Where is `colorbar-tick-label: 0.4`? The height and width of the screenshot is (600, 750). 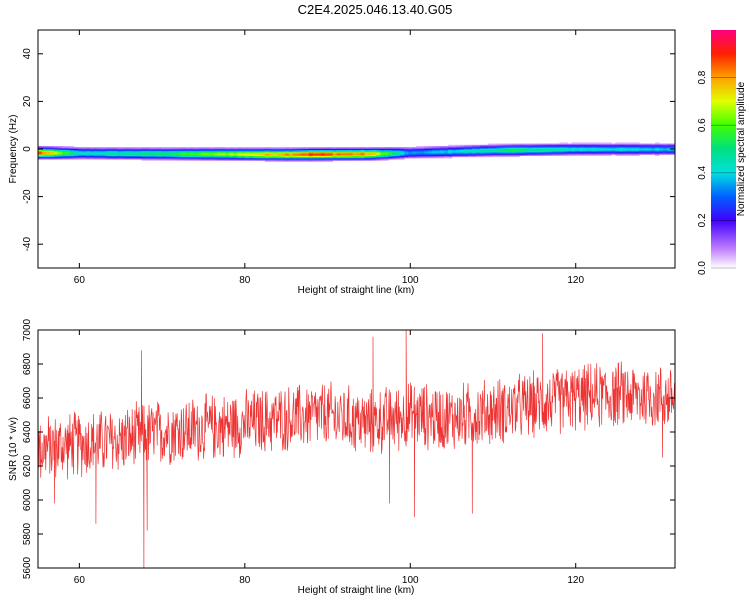 colorbar-tick-label: 0.4 is located at coordinates (702, 172).